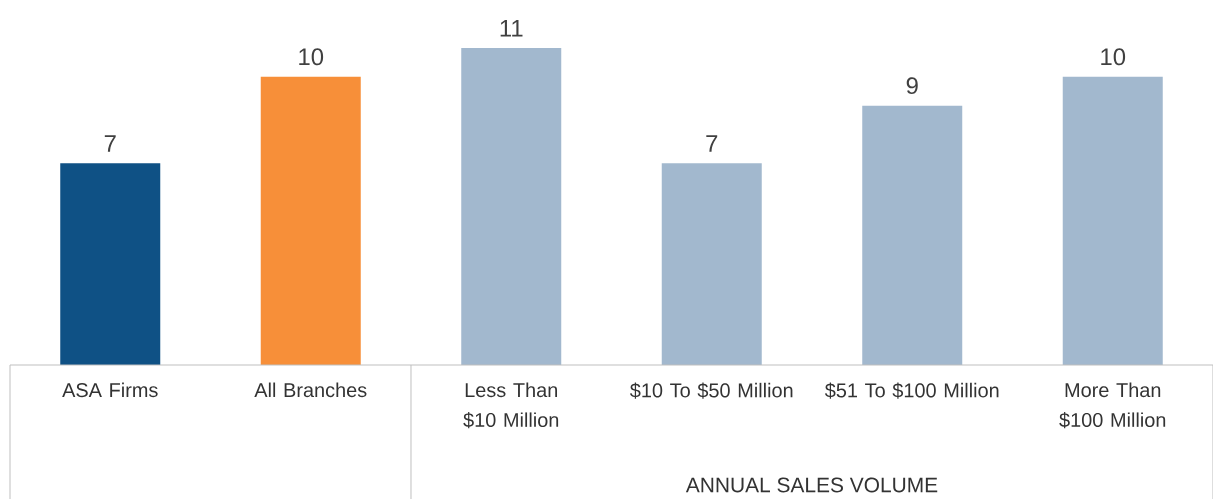 The width and height of the screenshot is (1213, 499). Describe the element at coordinates (511, 28) in the screenshot. I see `data-label: 11` at that location.